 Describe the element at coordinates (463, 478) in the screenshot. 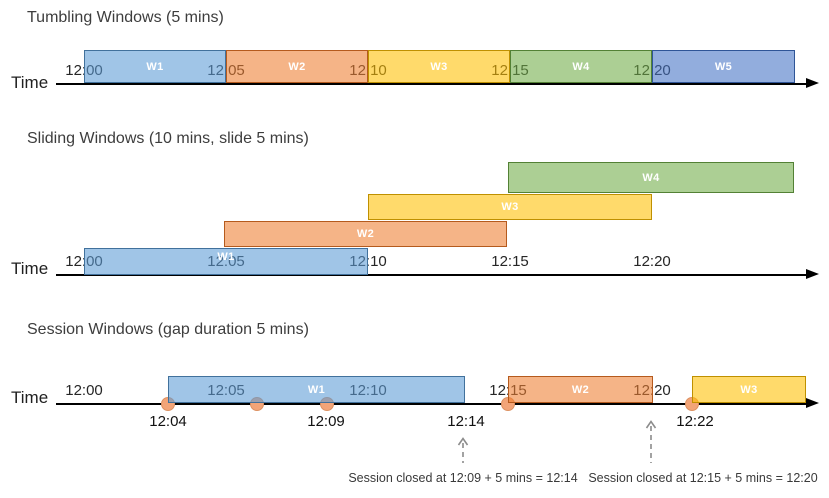

I see `callout-text: Session closed at 12:09 + 5 mins = 12:14` at that location.